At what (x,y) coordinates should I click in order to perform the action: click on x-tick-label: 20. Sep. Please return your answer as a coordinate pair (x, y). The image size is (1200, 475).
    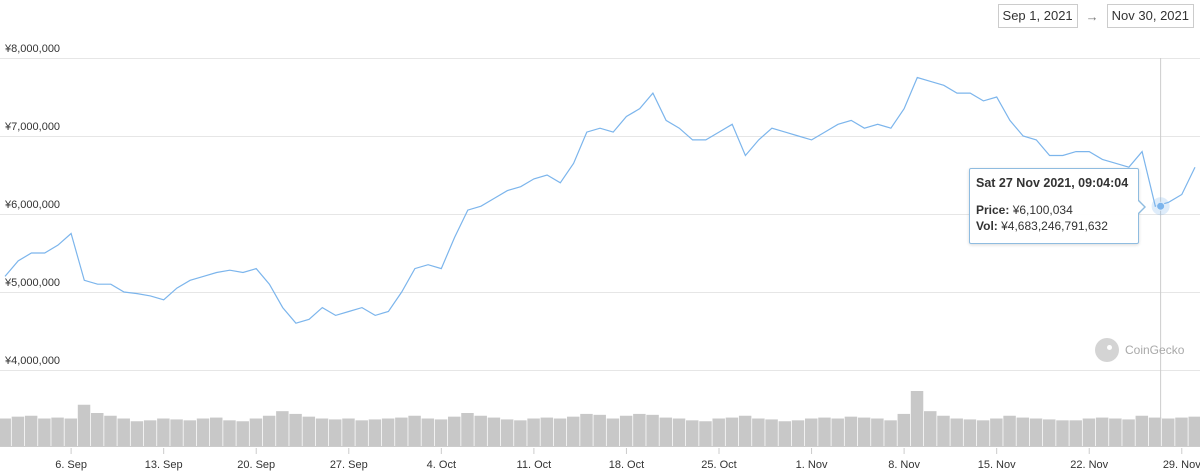
    Looking at the image, I should click on (256, 465).